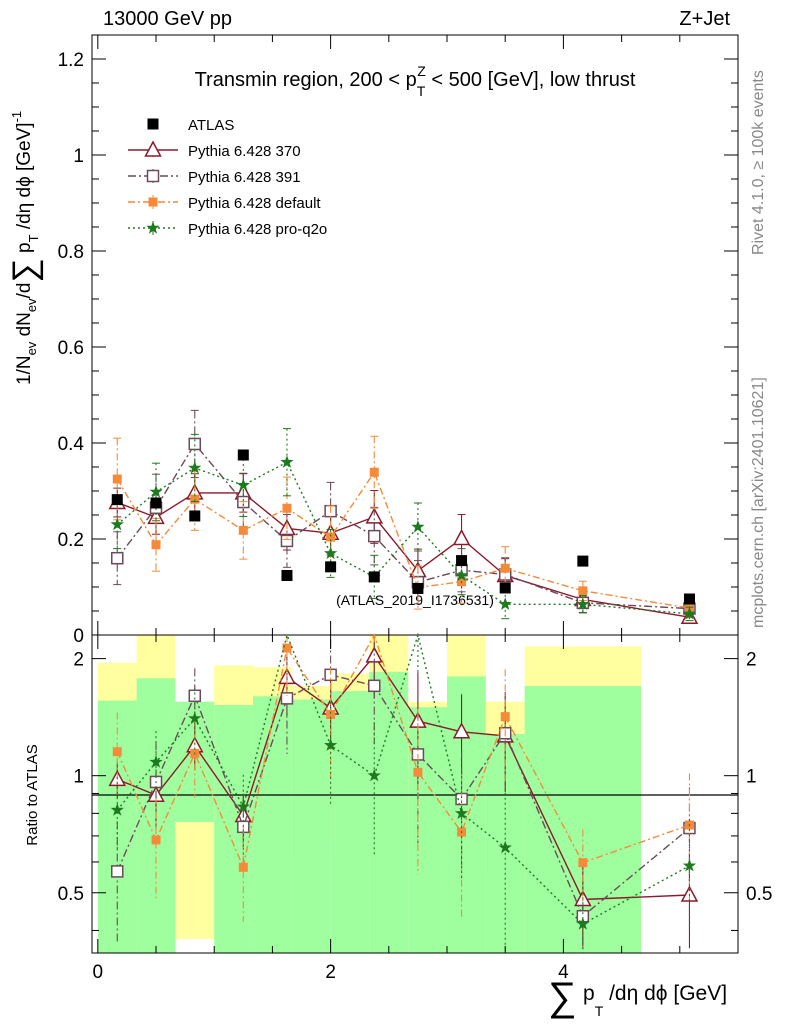 The image size is (786, 1024). I want to click on analysis-watermark: (ATLAS_2019_I1736531), so click(415, 600).